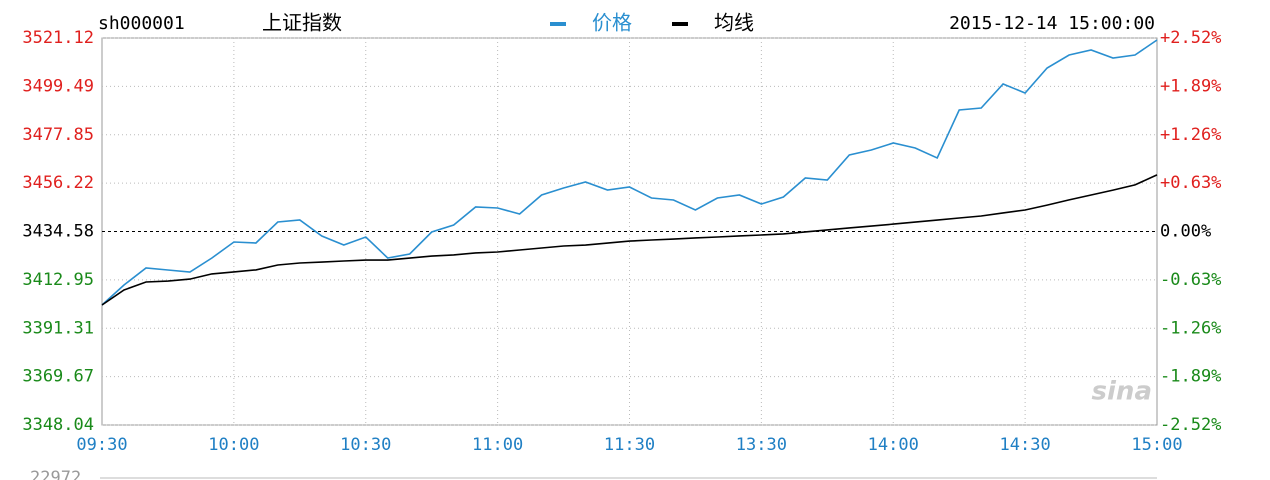 The height and width of the screenshot is (480, 1270). Describe the element at coordinates (1190, 328) in the screenshot. I see `y2-tick-label: -1.26%` at that location.